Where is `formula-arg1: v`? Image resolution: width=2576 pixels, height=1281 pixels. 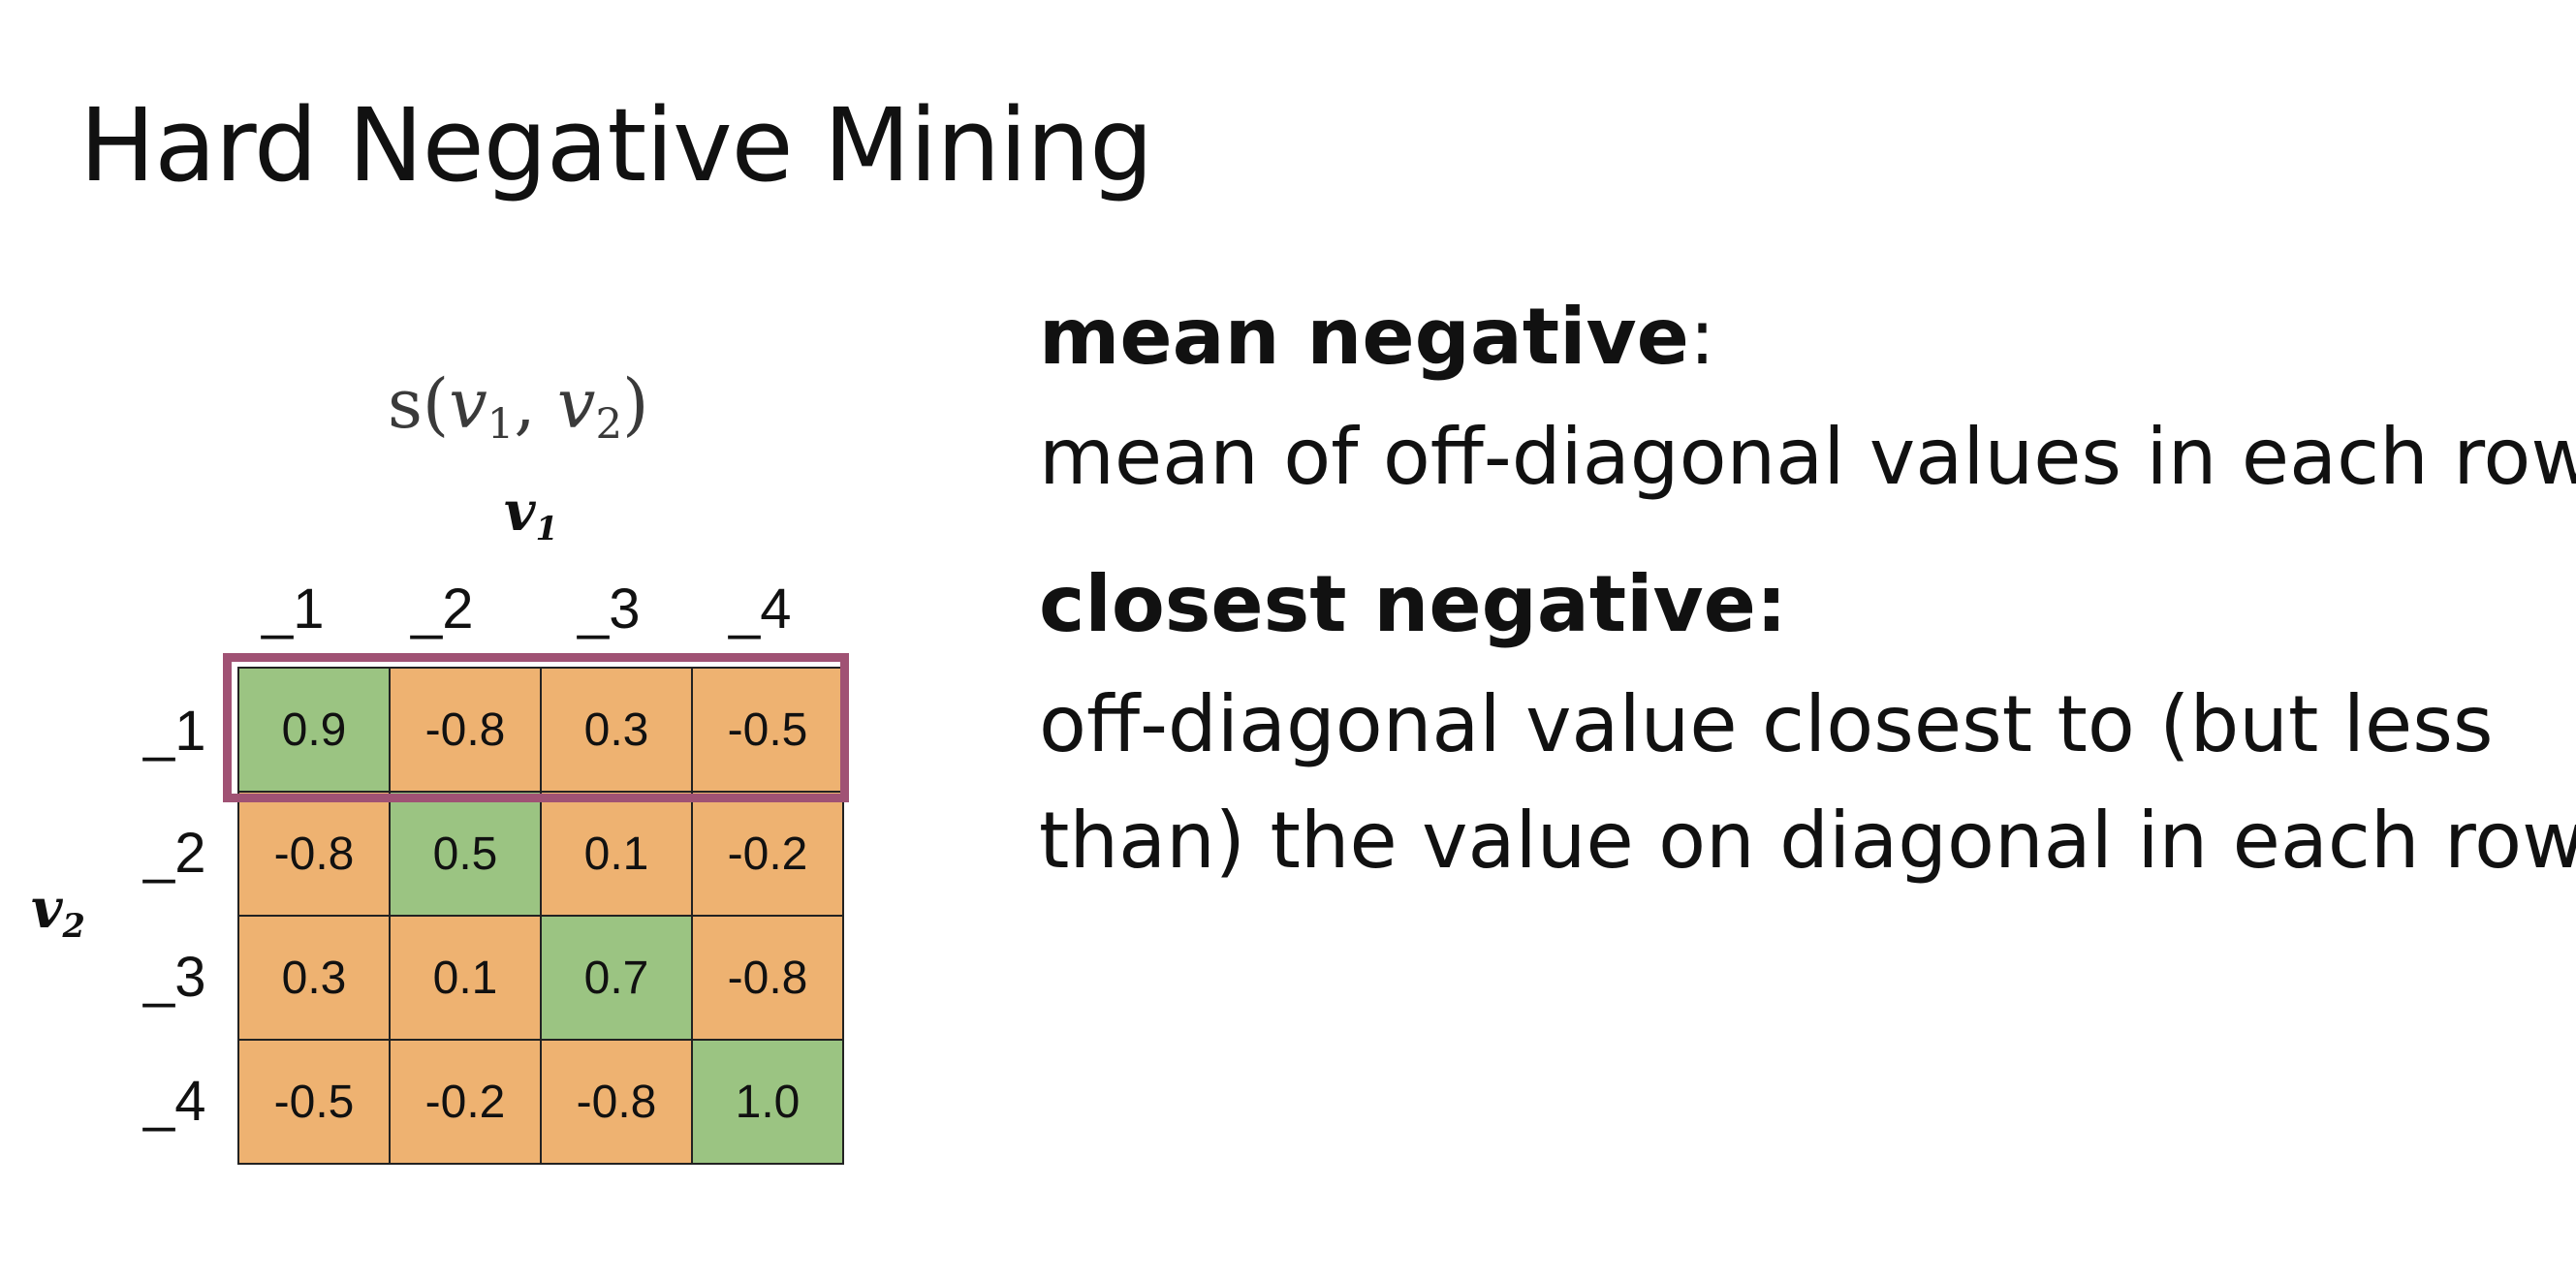 formula-arg1: v is located at coordinates (468, 404).